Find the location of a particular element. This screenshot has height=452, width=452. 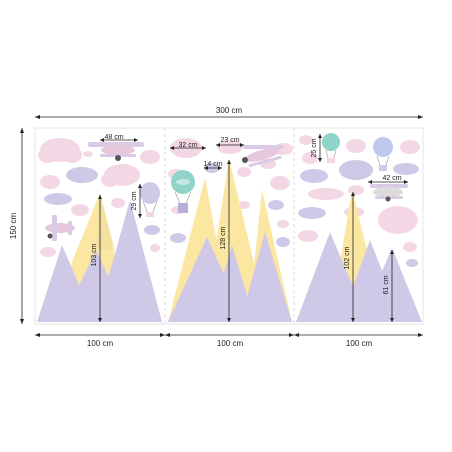

dim-label: 48 cm is located at coordinates (113, 137).